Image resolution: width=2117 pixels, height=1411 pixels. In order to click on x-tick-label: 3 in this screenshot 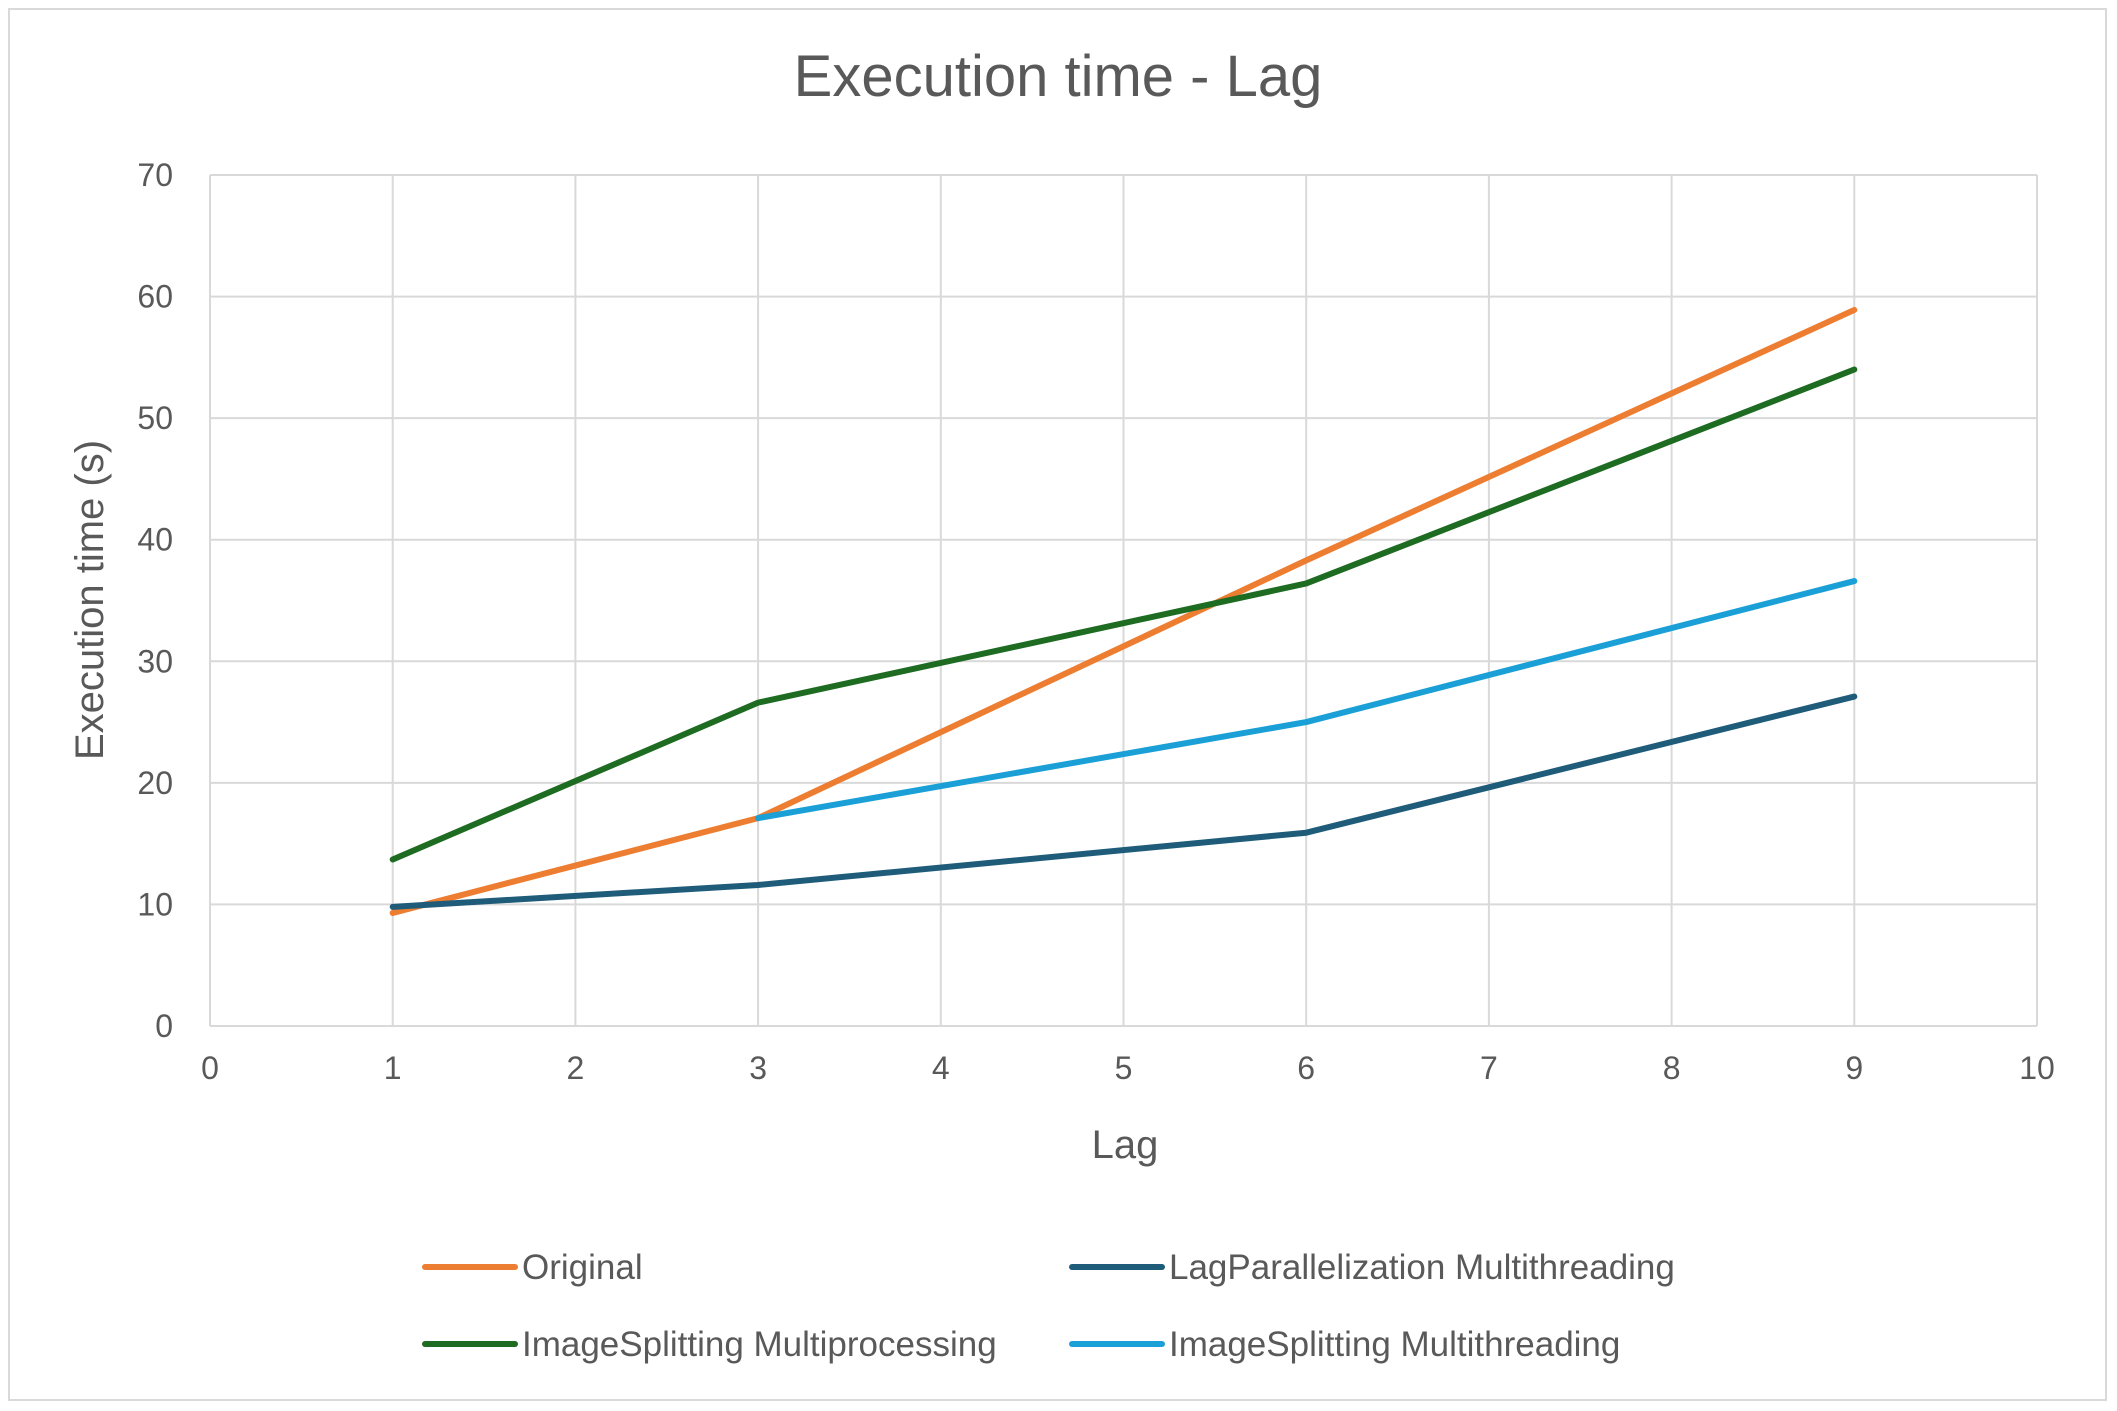, I will do `click(758, 1068)`.